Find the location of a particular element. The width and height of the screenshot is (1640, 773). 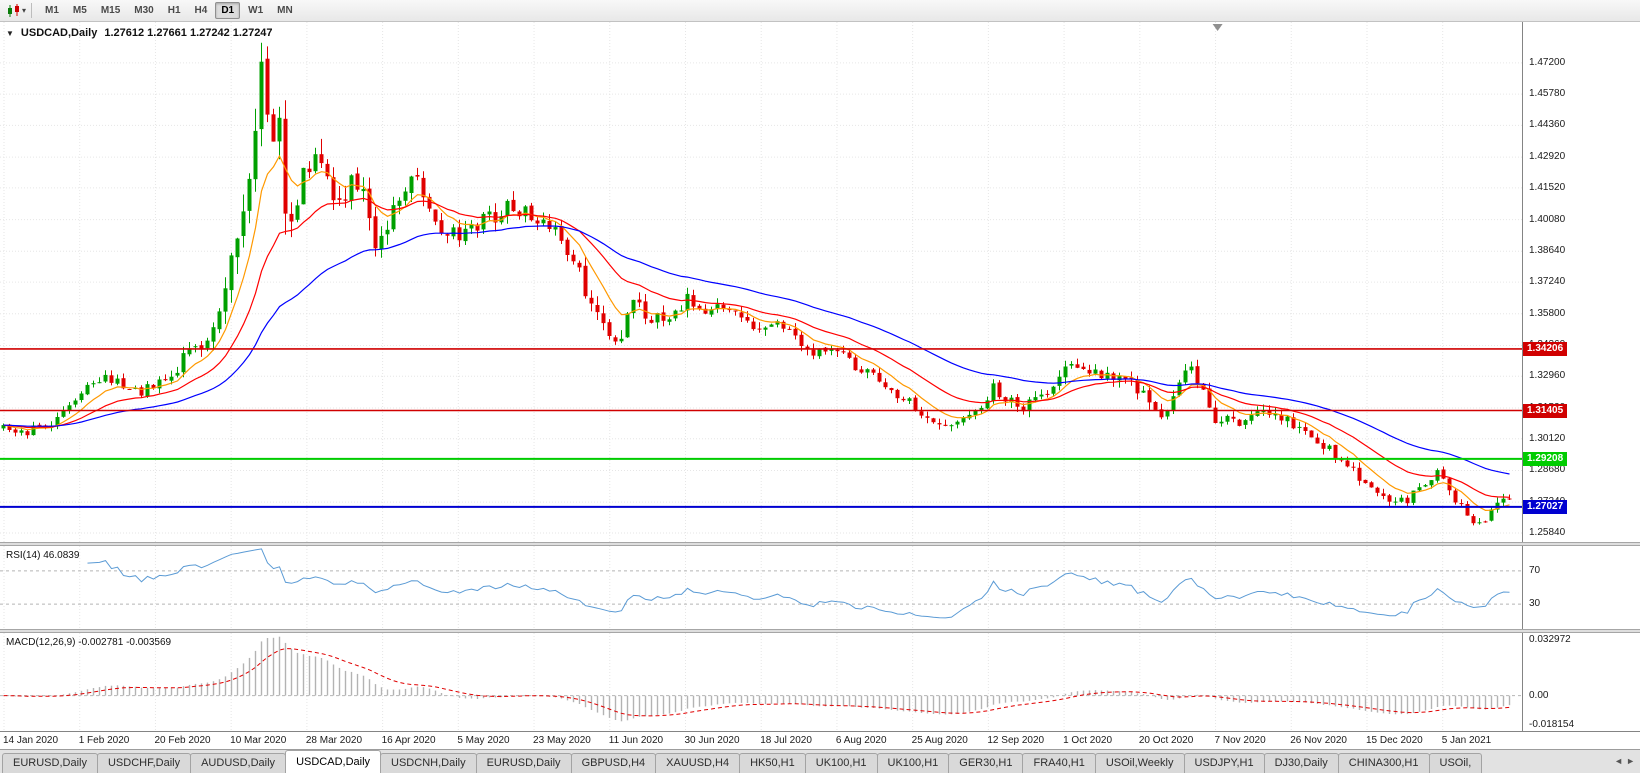

macd-histogram is located at coordinates (759, 679).